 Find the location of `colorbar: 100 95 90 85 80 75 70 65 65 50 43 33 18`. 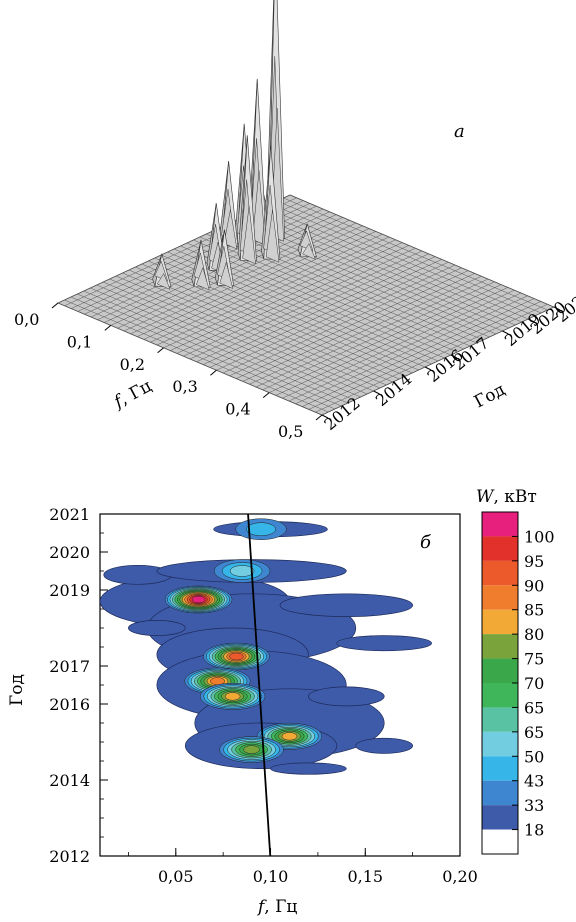

colorbar: 100 95 90 85 80 75 70 65 65 50 43 33 18 is located at coordinates (518, 683).